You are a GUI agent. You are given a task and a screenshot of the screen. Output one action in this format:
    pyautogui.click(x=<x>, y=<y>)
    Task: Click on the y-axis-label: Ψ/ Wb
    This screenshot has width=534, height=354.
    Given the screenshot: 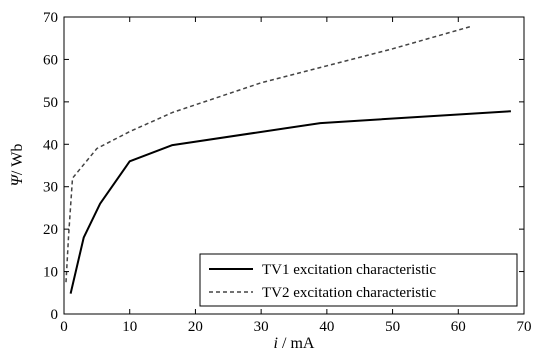 What is the action you would take?
    pyautogui.click(x=17, y=165)
    